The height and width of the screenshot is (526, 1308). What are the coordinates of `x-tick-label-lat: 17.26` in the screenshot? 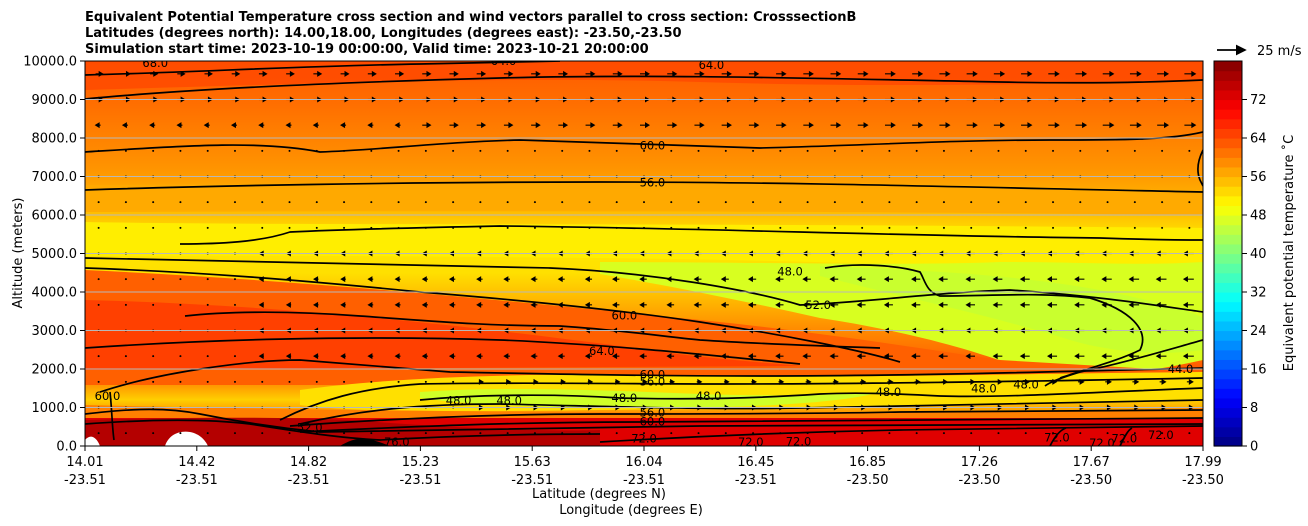 It's located at (979, 462).